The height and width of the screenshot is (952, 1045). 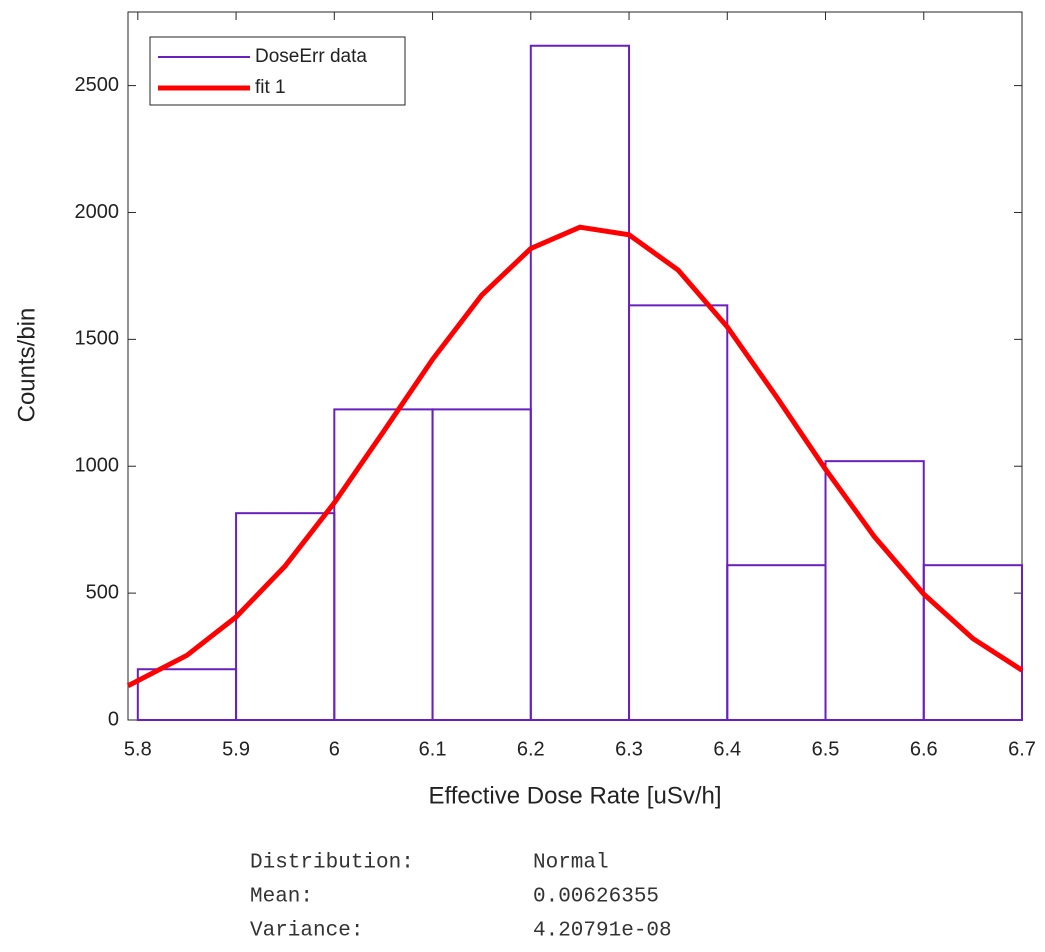 What do you see at coordinates (270, 87) in the screenshot?
I see `legend-label: fit 1` at bounding box center [270, 87].